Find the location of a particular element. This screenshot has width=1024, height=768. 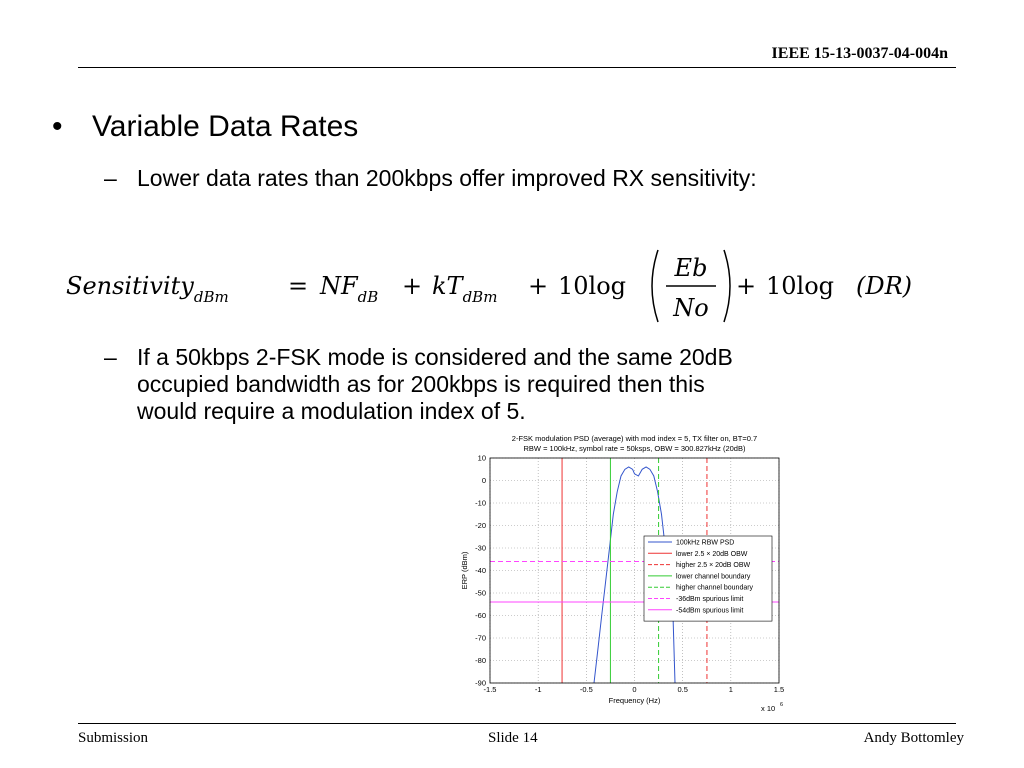

formula-10log-1: 10log is located at coordinates (592, 286).